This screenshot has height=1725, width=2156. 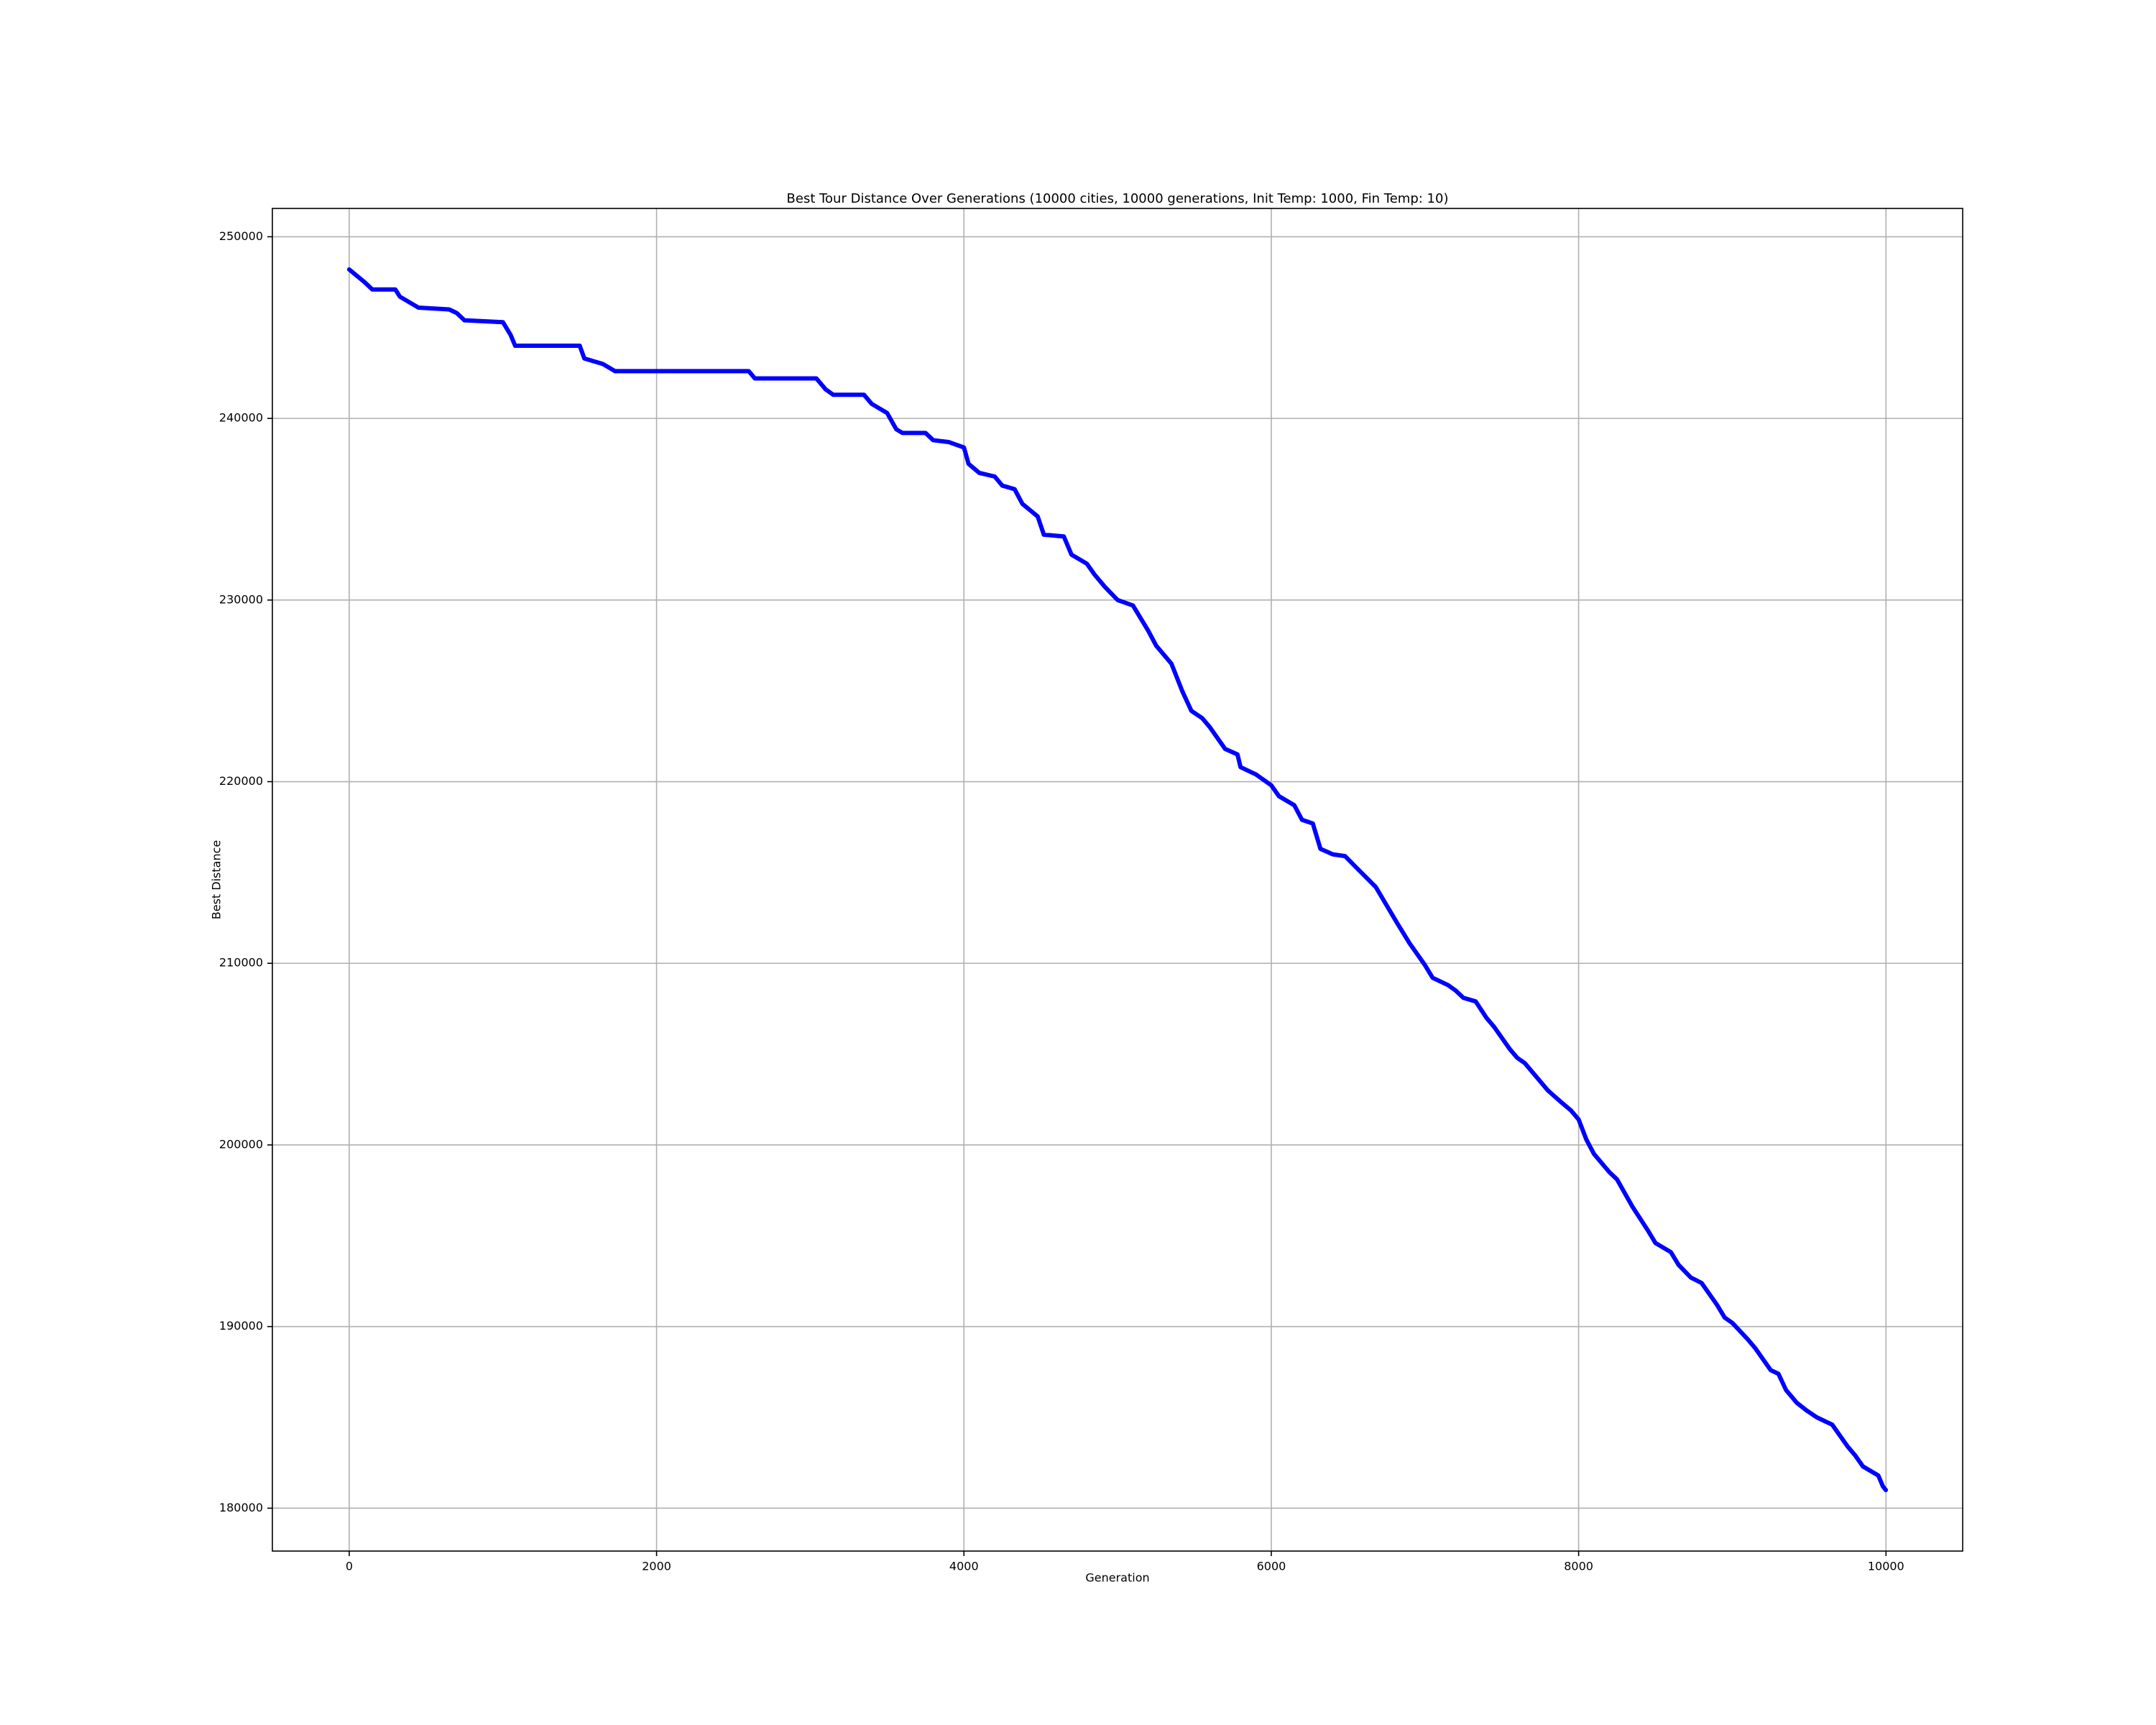 I want to click on x-tick-label: 2000, so click(x=656, y=1566).